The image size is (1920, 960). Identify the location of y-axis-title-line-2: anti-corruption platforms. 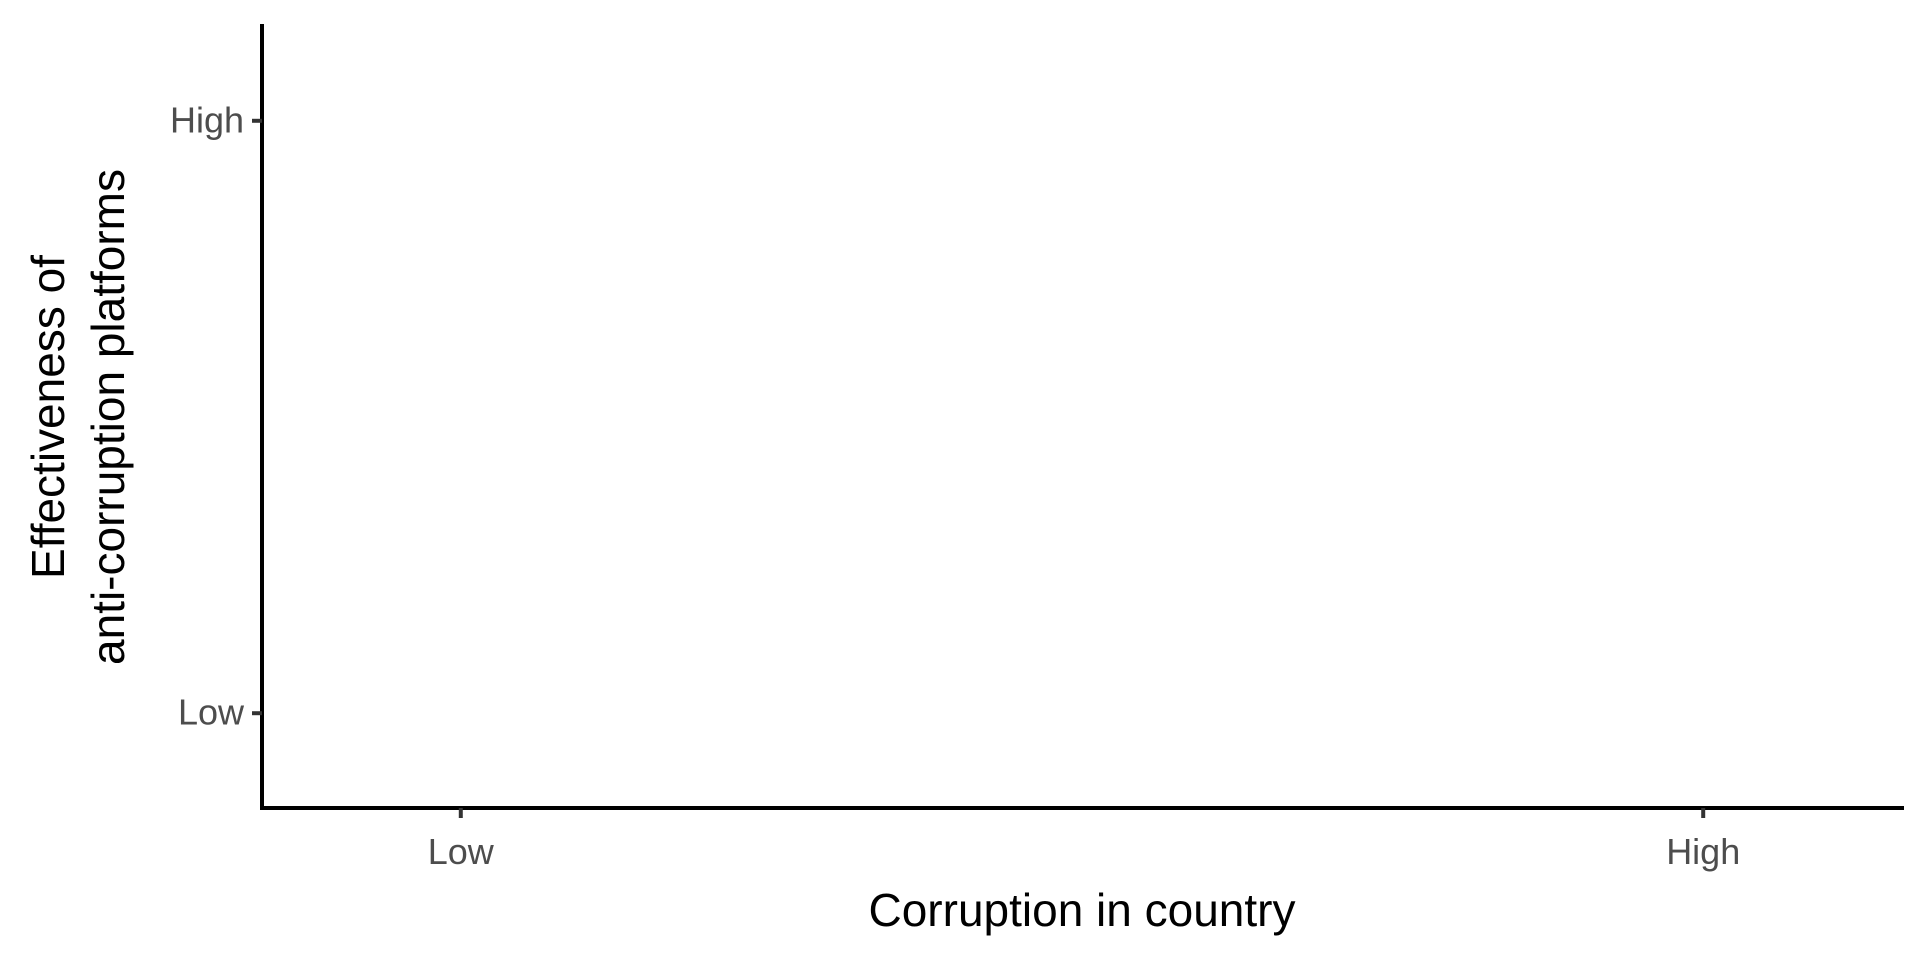
(108, 417).